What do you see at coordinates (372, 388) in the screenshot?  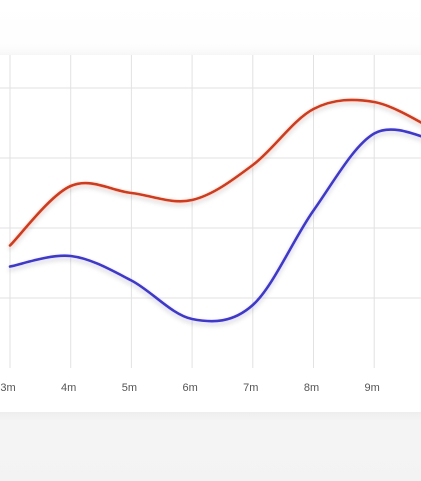 I see `x-tick-label: 9m` at bounding box center [372, 388].